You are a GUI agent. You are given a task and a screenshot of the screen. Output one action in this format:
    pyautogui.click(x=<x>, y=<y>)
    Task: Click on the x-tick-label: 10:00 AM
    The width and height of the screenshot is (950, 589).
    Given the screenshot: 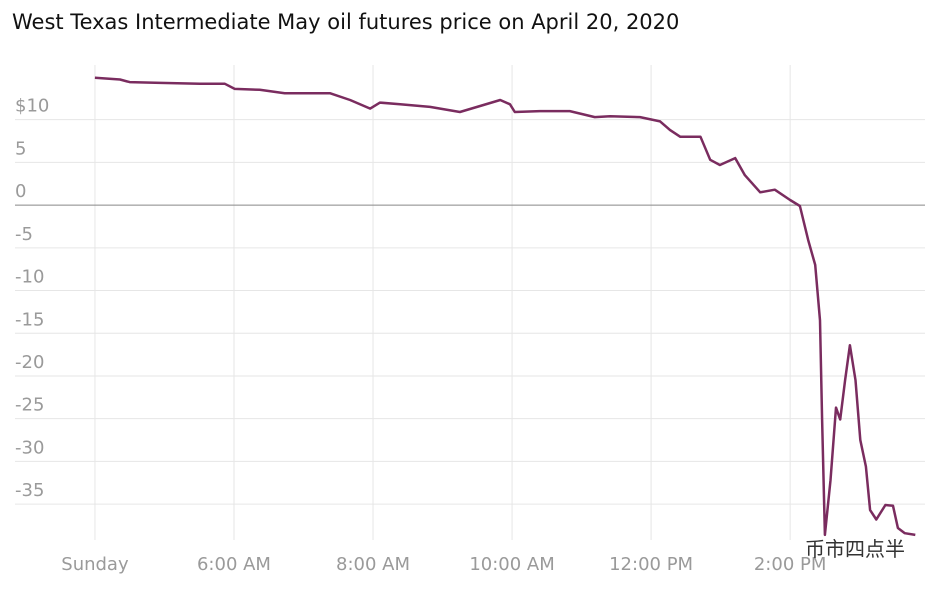 What is the action you would take?
    pyautogui.click(x=511, y=564)
    